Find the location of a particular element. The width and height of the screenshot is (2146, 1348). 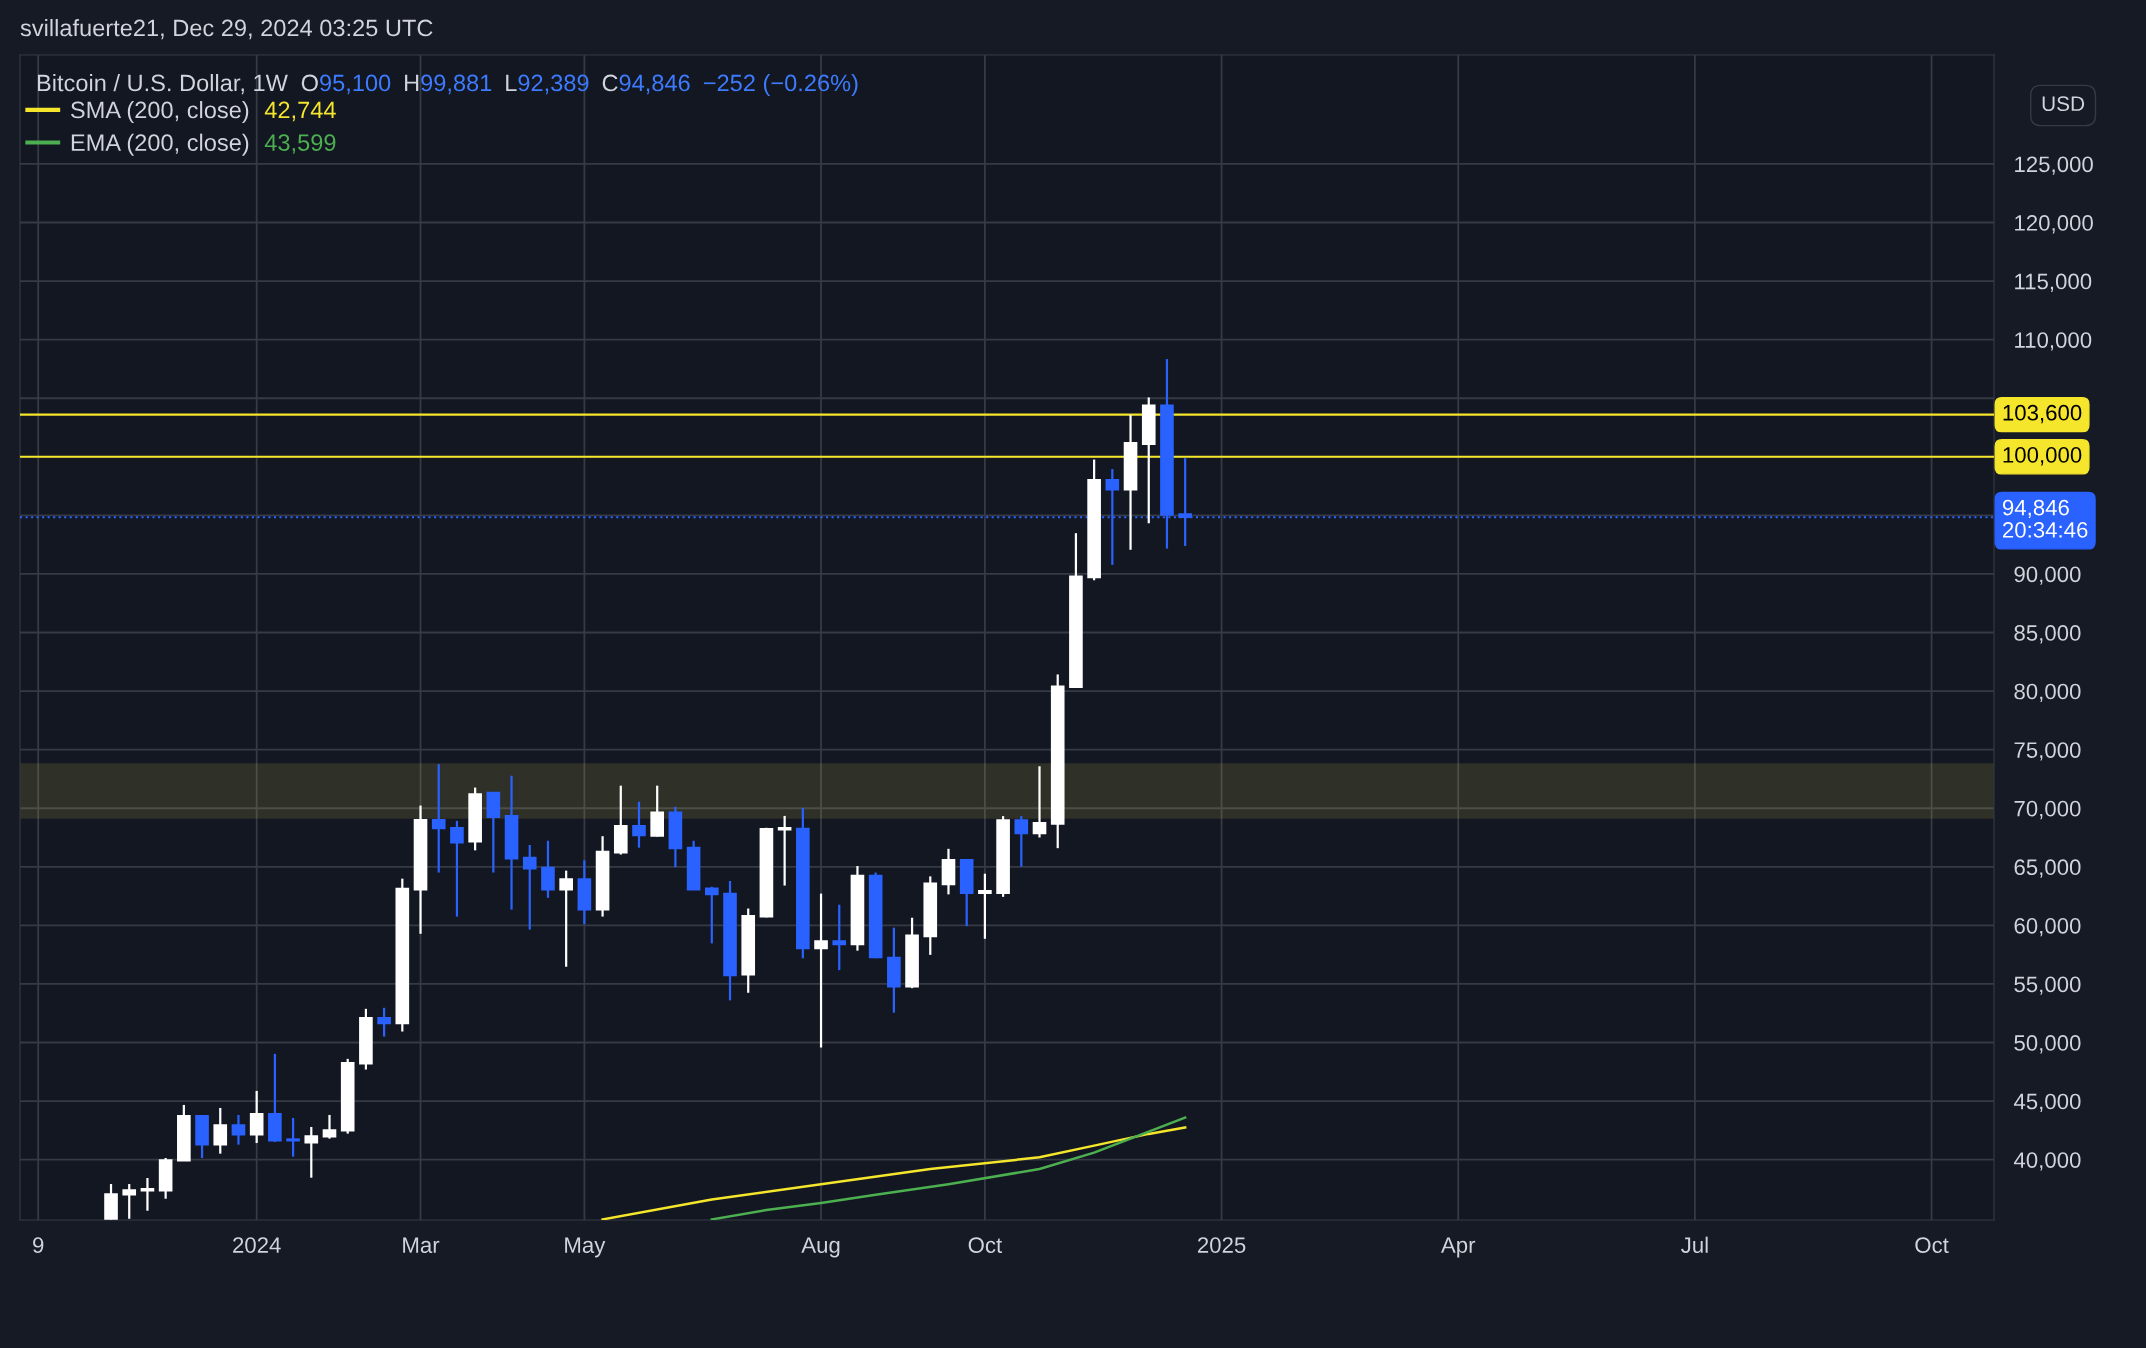

y-tick-label: 85,000 is located at coordinates (2047, 634).